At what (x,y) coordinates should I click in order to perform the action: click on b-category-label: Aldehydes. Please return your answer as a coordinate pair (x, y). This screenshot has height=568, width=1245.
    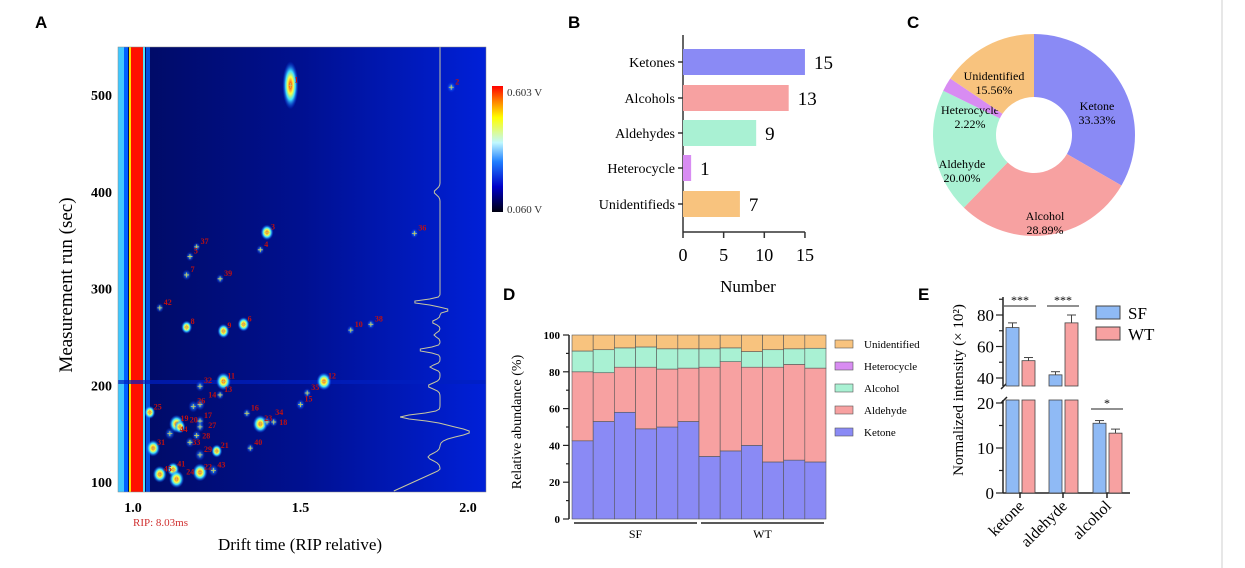
    Looking at the image, I should click on (645, 134).